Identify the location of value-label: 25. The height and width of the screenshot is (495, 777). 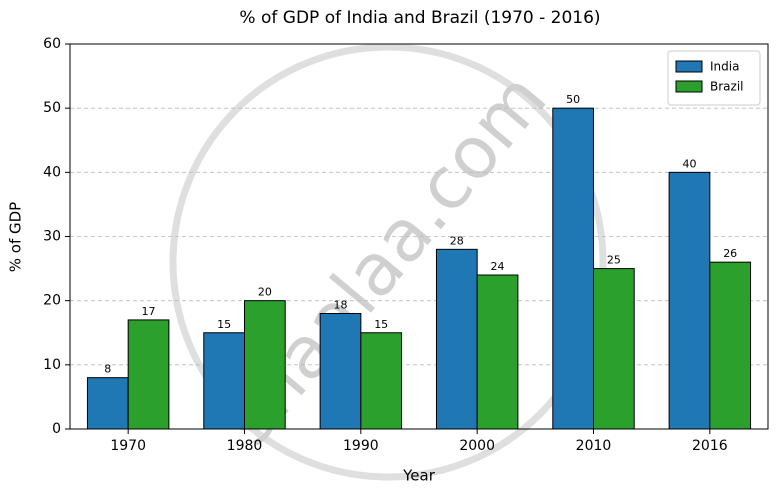
(614, 260).